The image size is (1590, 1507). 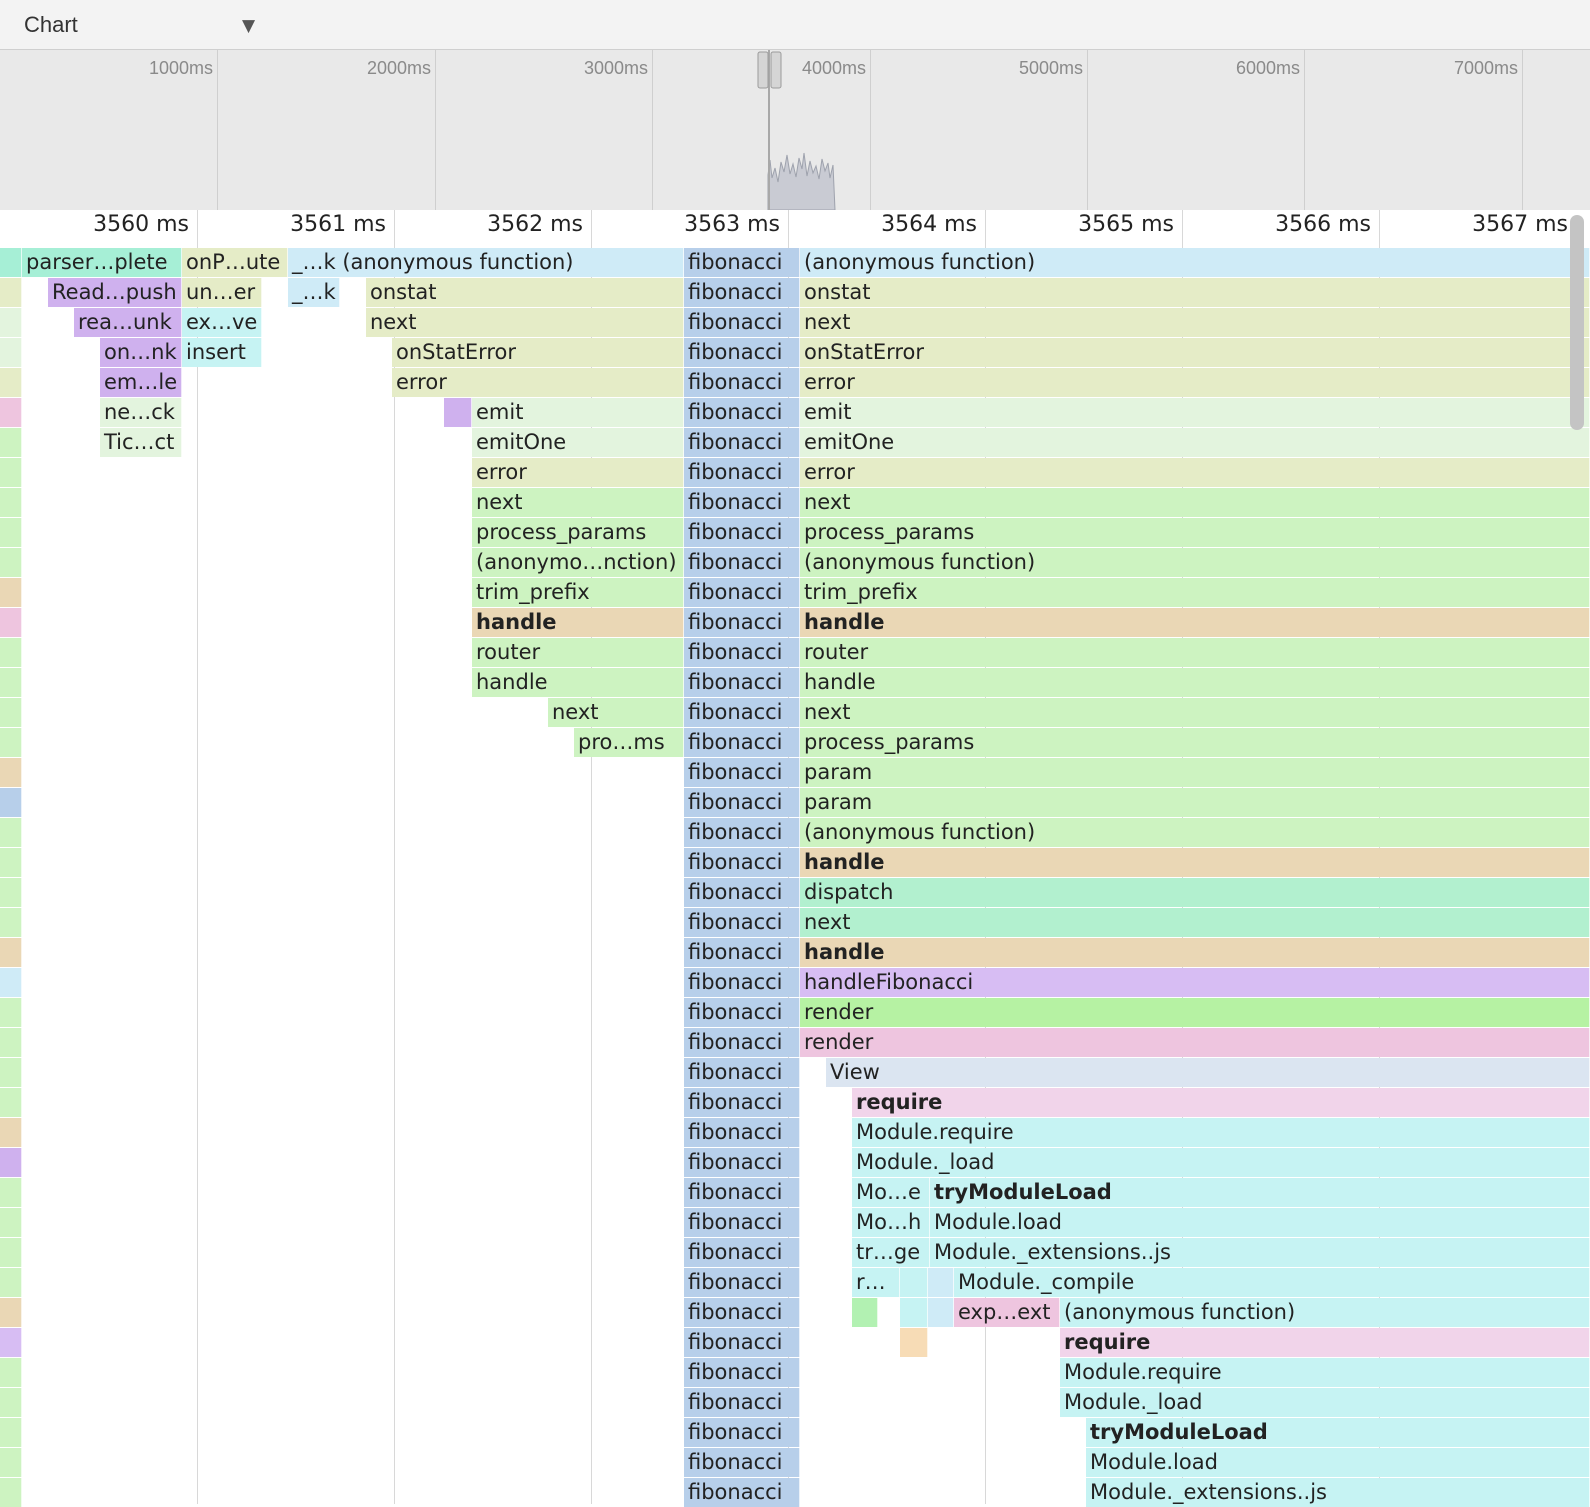 What do you see at coordinates (891, 1192) in the screenshot?
I see `frame-mo-e: Mo…e` at bounding box center [891, 1192].